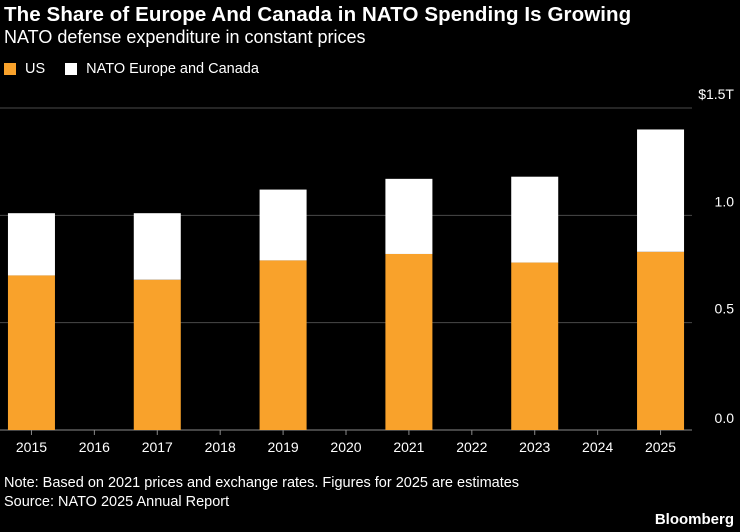 The image size is (740, 532). What do you see at coordinates (409, 216) in the screenshot?
I see `bar-europe-canada-2021` at bounding box center [409, 216].